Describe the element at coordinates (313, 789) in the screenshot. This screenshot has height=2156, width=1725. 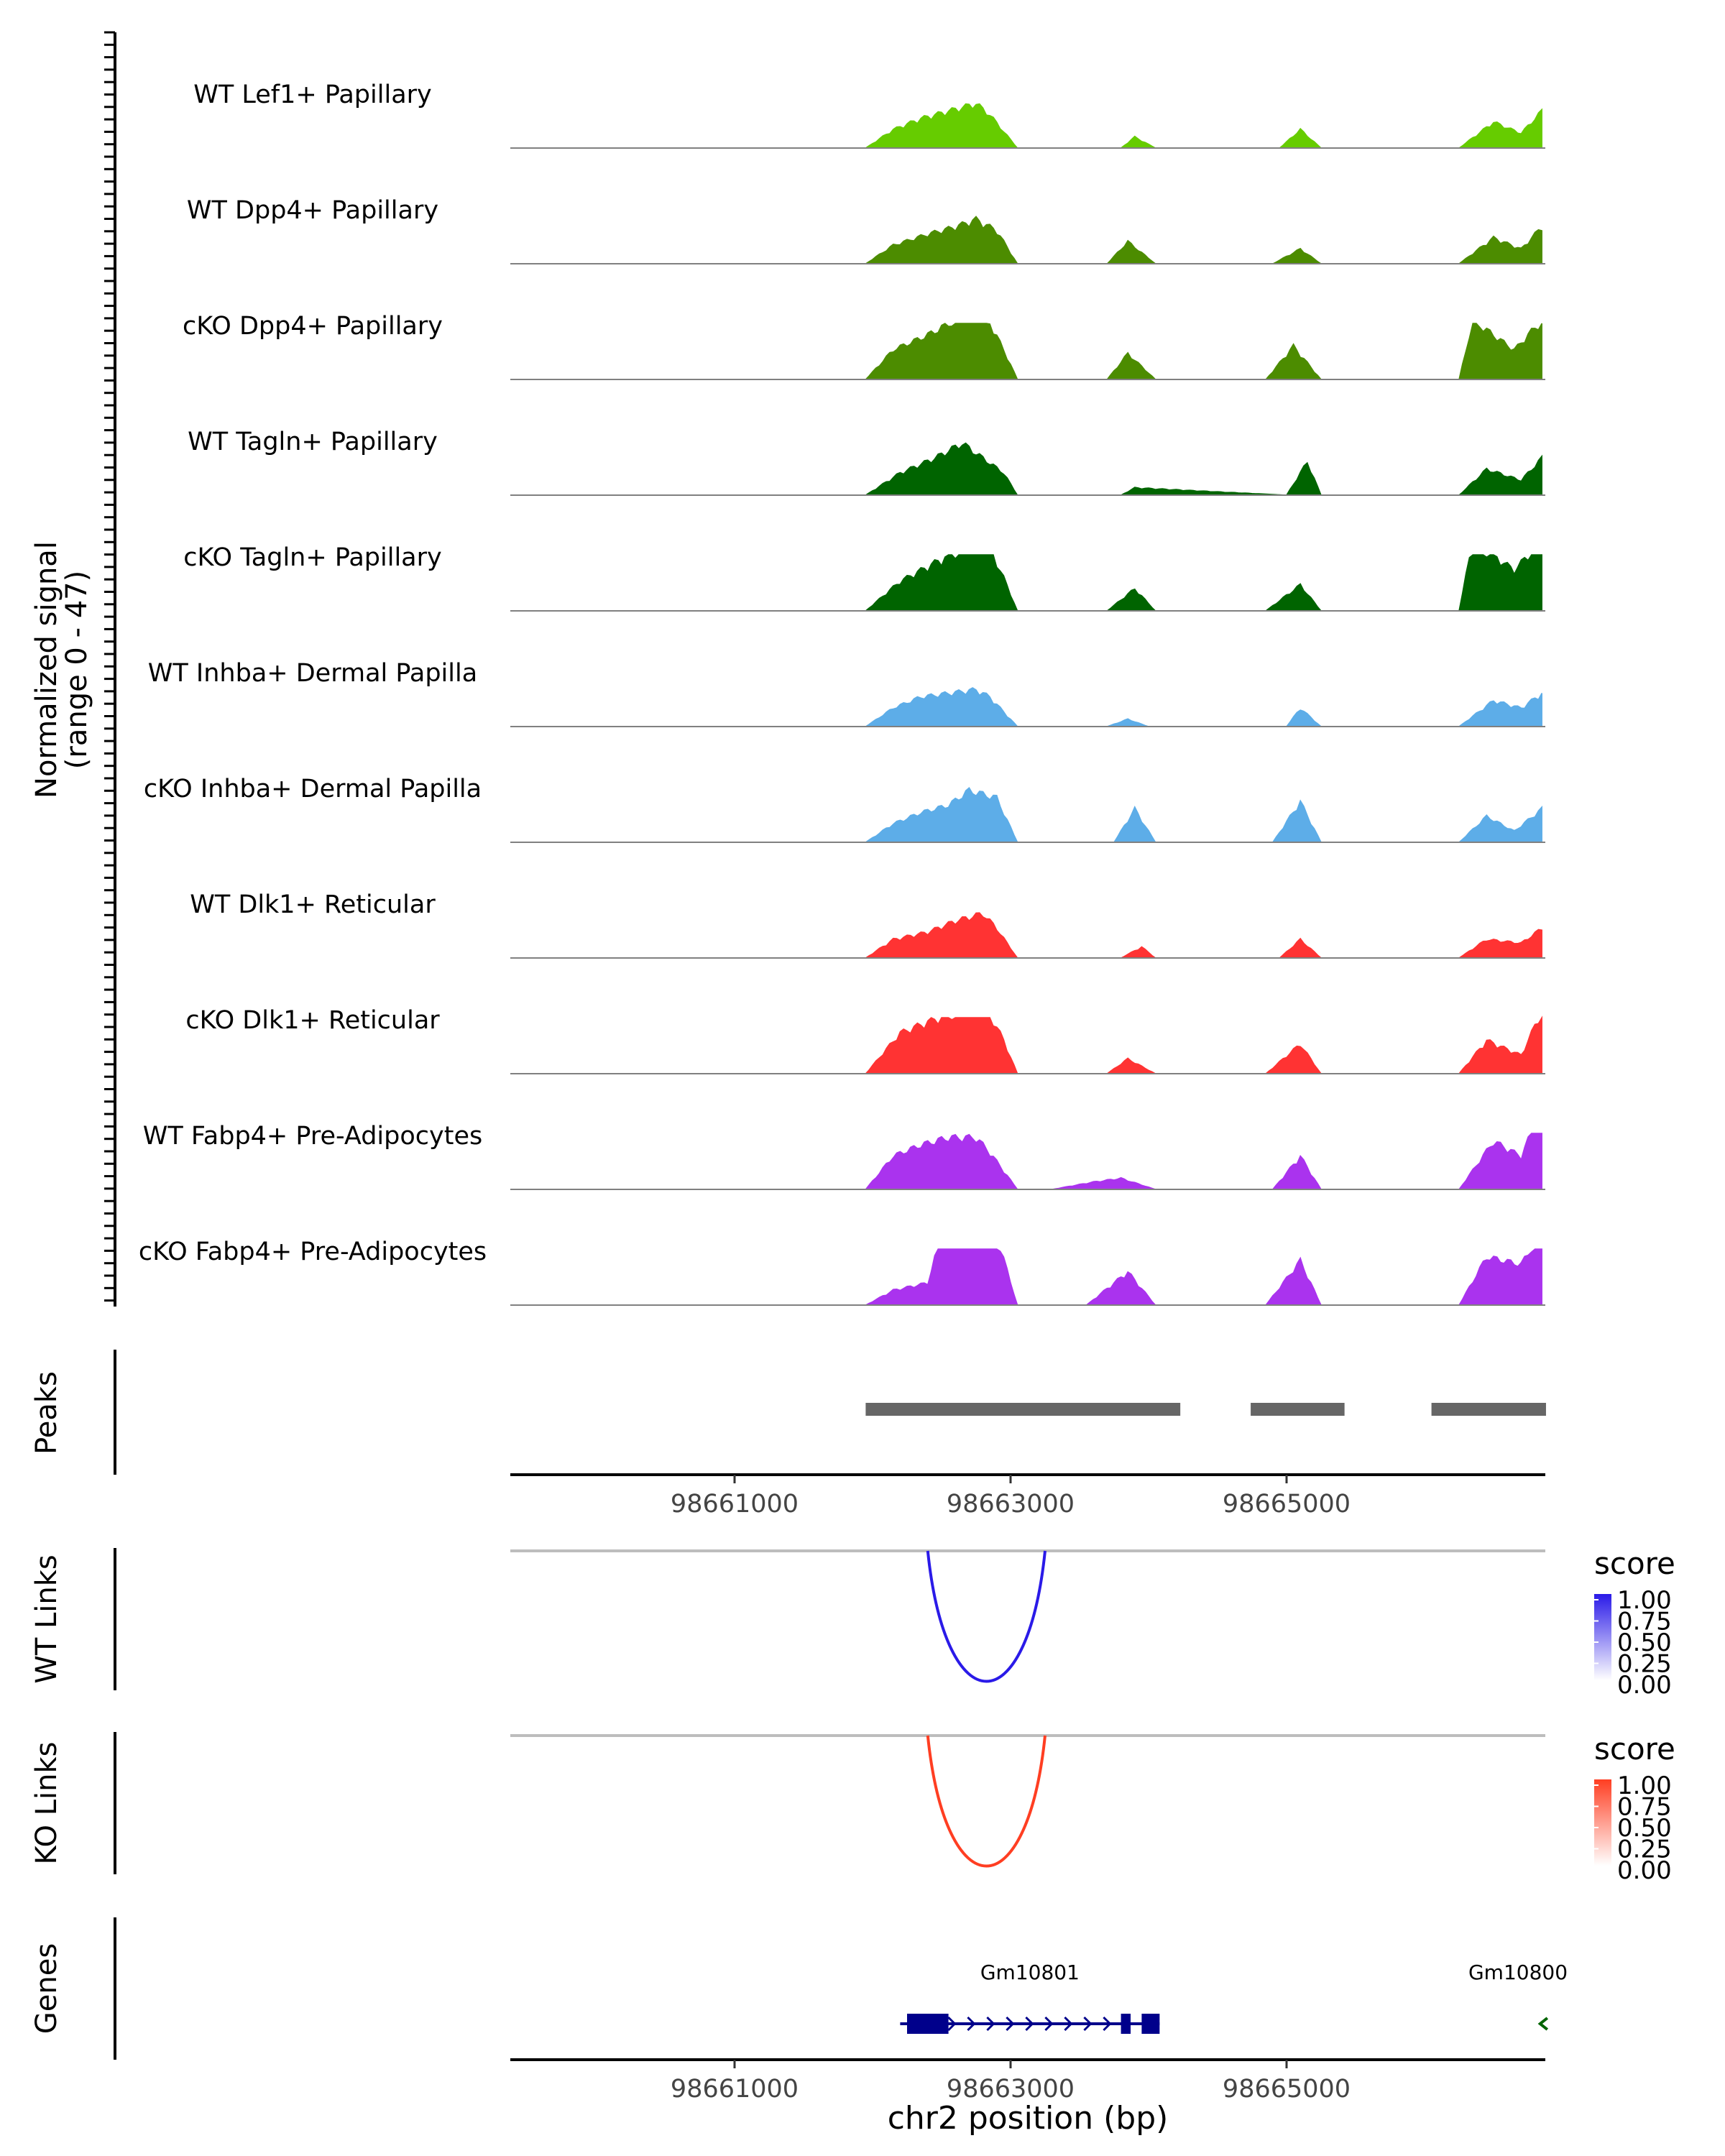
I see `track-label: cKO Inhba+ Dermal Papilla` at that location.